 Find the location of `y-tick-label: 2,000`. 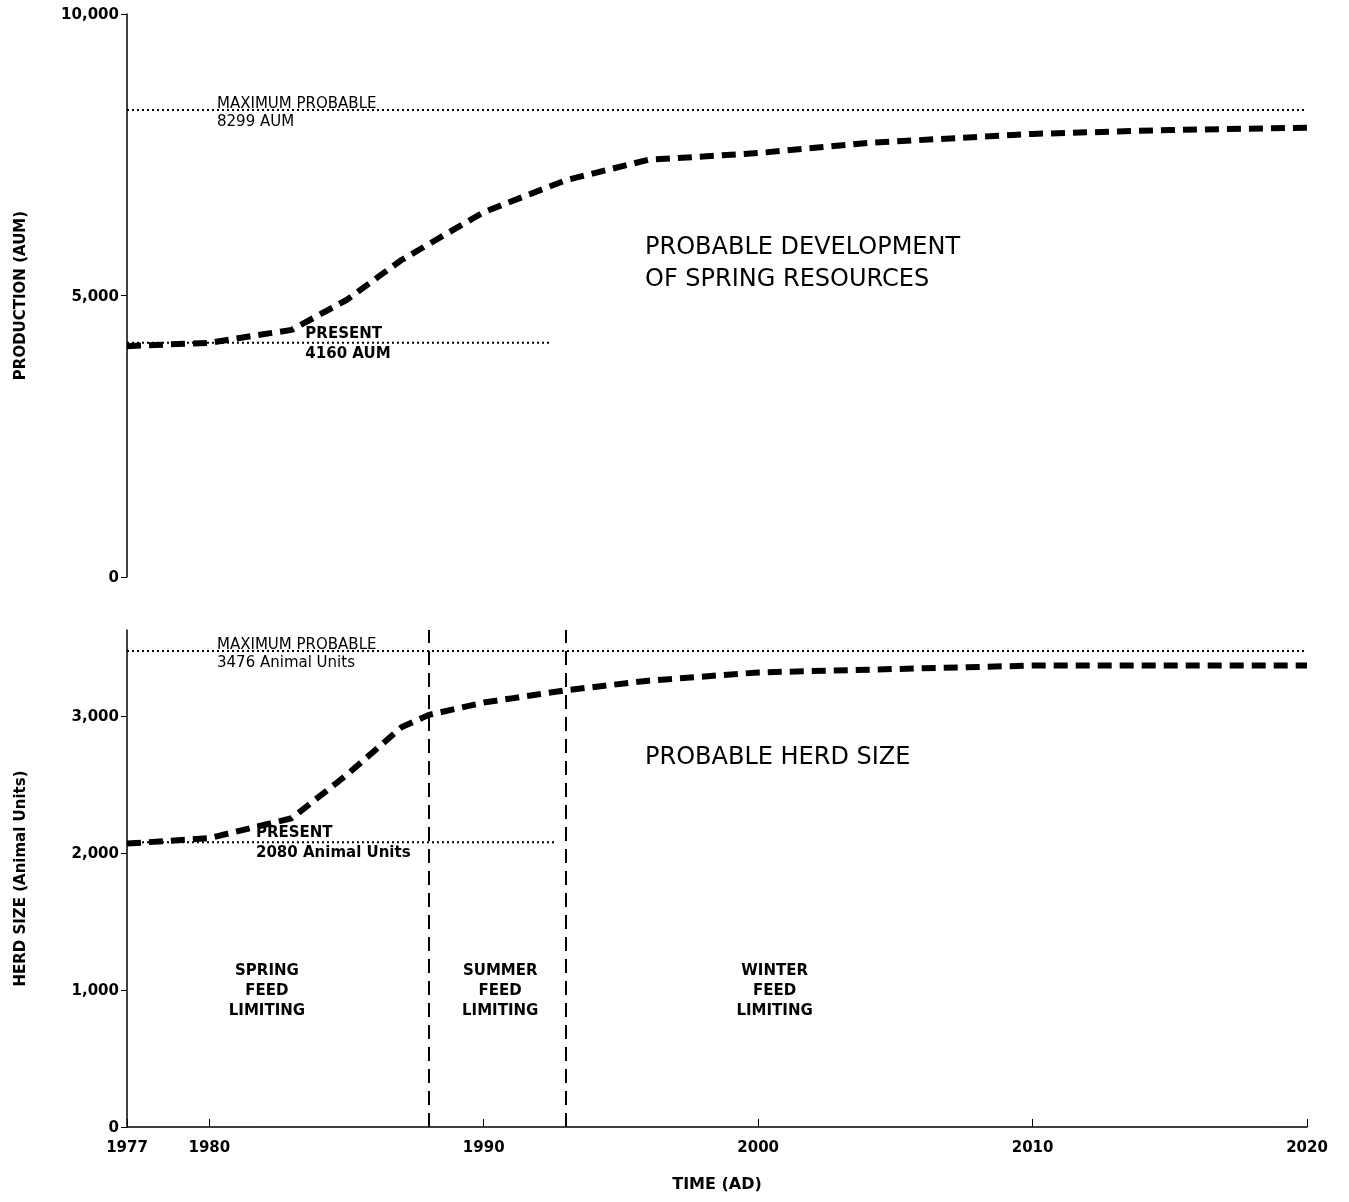

y-tick-label: 2,000 is located at coordinates (95, 853).